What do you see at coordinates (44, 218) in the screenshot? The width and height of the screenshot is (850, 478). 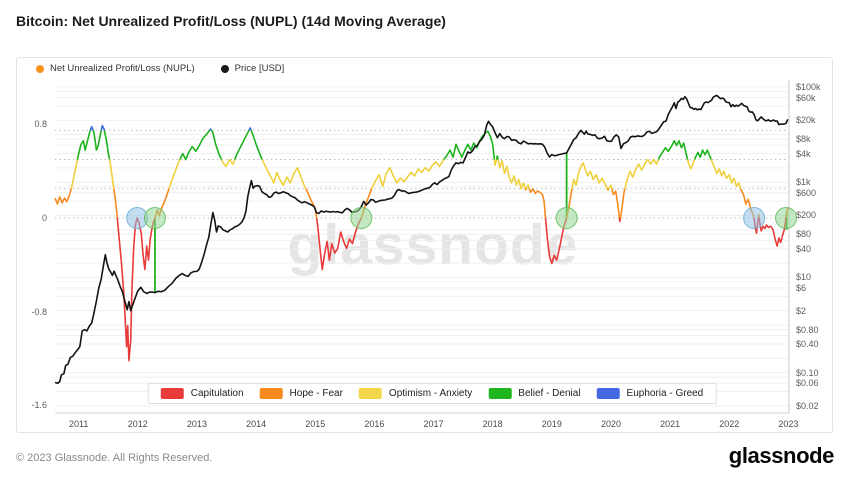 I see `nupl-tick-label: 0` at bounding box center [44, 218].